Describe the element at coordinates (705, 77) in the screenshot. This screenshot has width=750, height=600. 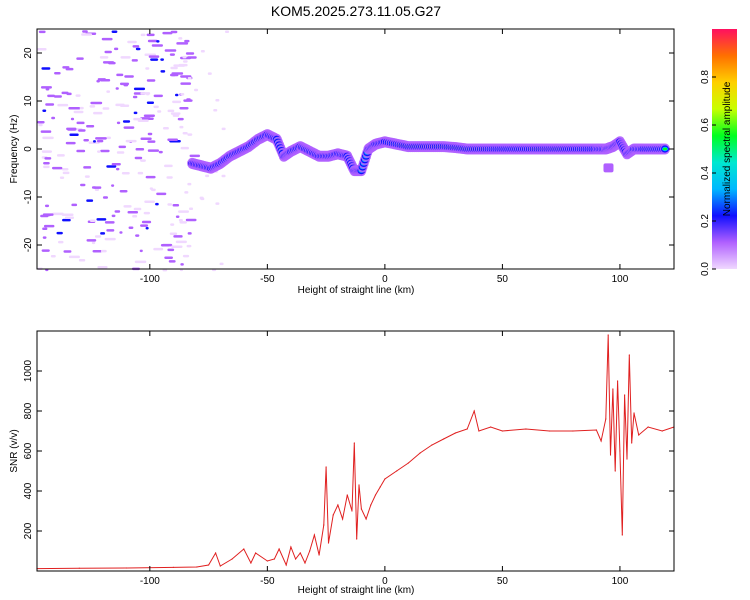
I see `colorbar-tick-label: 0.8` at that location.